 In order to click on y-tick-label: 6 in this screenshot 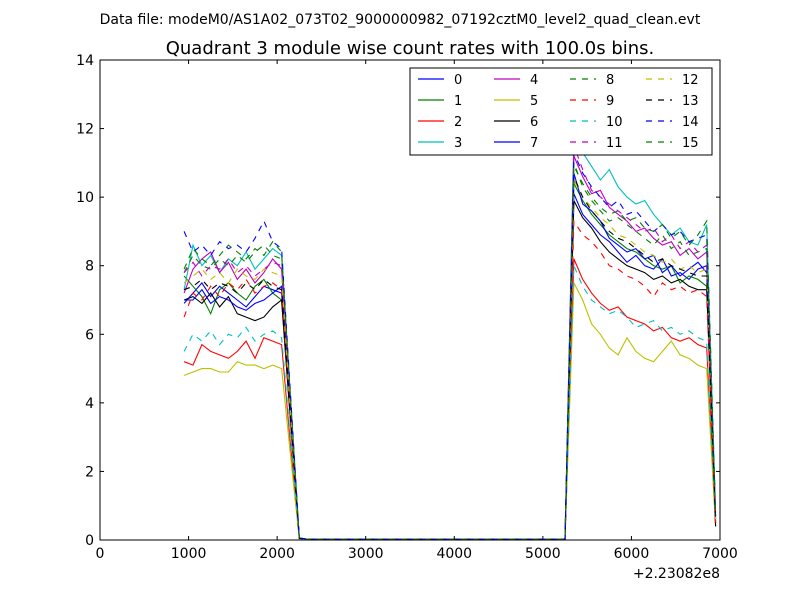, I will do `click(89, 335)`.